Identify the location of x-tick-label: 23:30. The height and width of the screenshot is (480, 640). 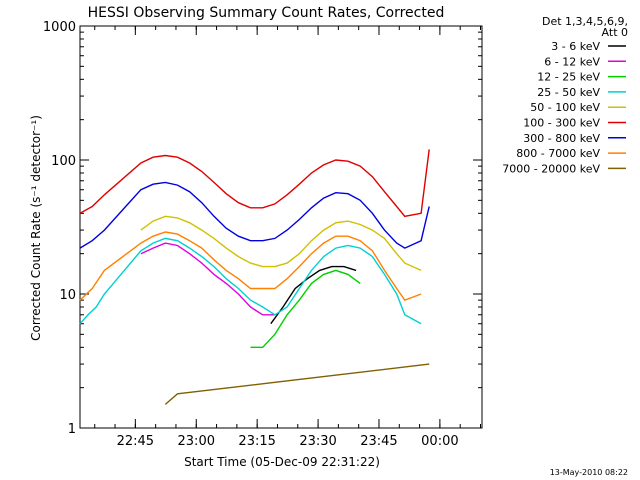
(317, 441).